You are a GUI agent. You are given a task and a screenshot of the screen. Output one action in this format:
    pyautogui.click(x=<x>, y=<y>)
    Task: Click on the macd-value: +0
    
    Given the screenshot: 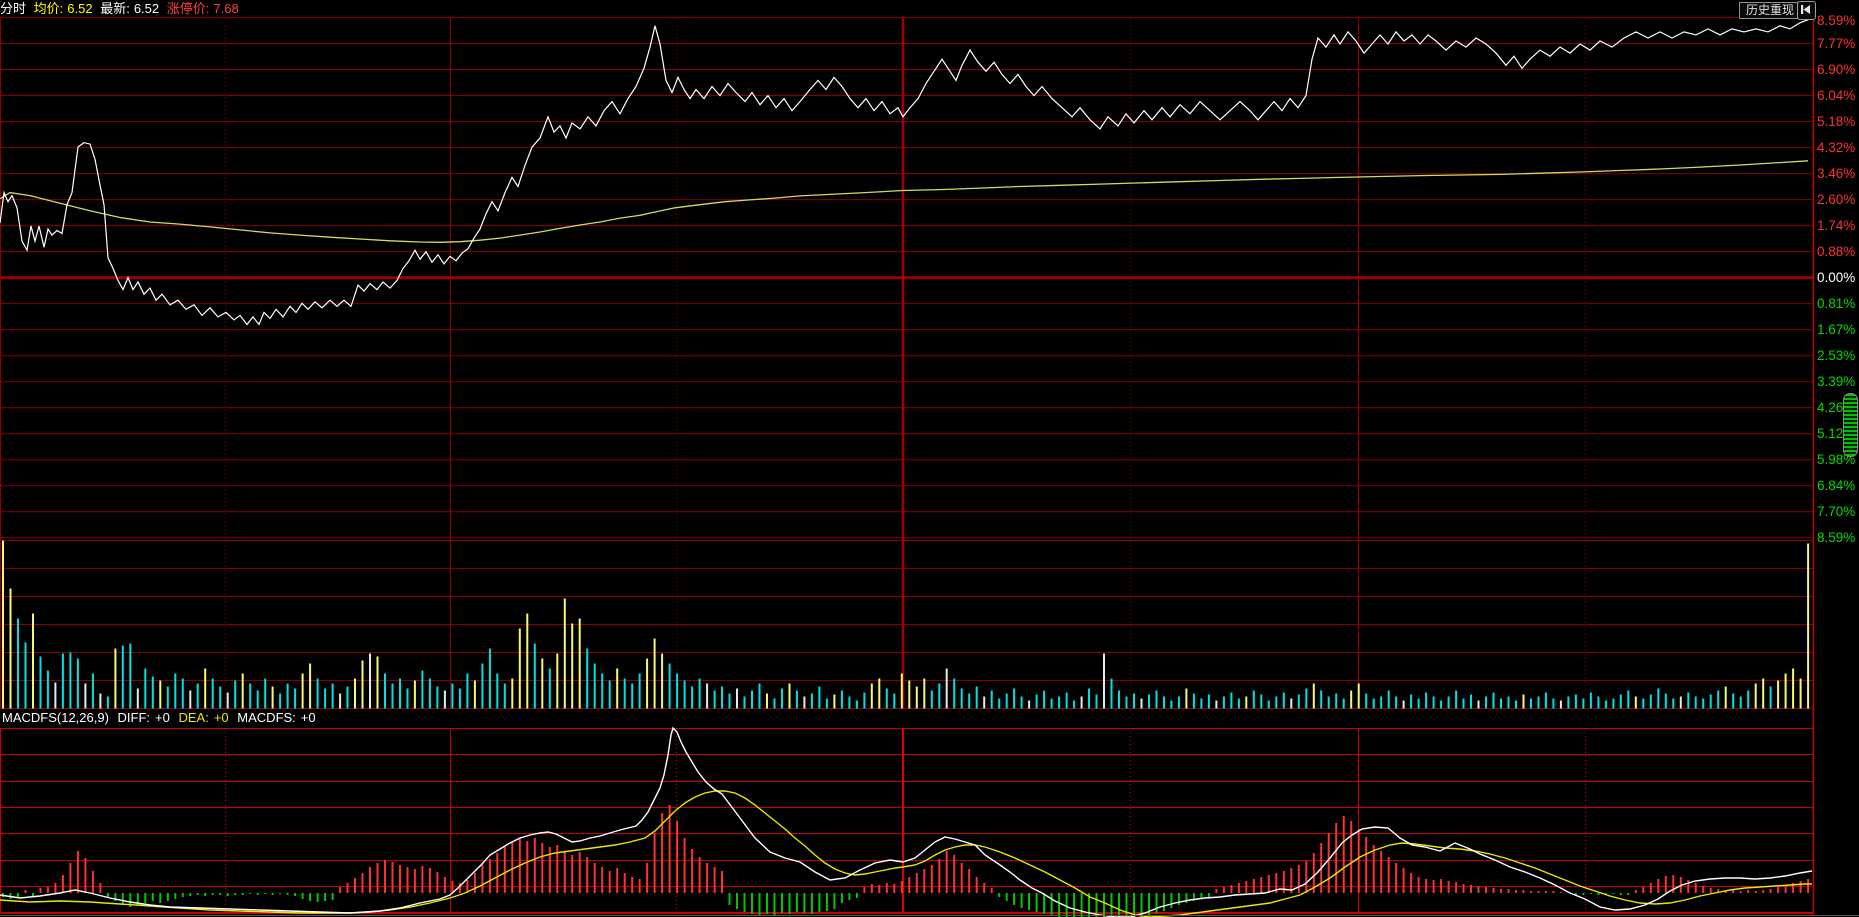 What is the action you would take?
    pyautogui.click(x=308, y=717)
    